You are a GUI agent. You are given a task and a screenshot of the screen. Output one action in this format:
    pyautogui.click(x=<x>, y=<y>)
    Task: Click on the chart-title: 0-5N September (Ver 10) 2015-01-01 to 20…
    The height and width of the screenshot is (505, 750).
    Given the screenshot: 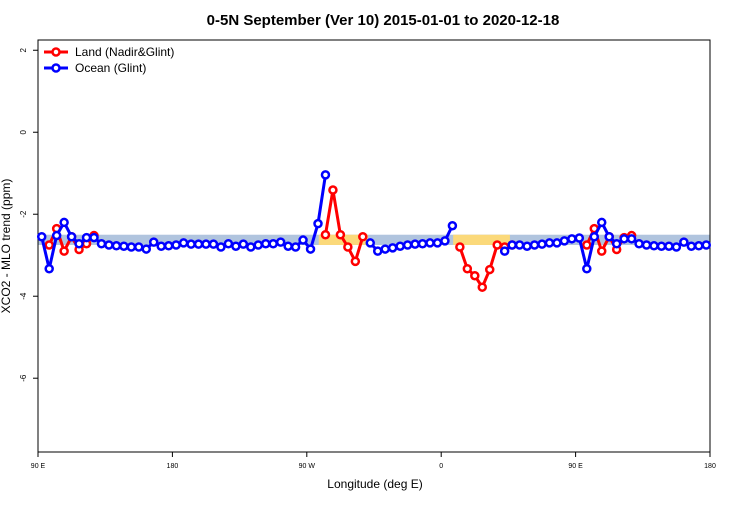 What is the action you would take?
    pyautogui.click(x=383, y=20)
    